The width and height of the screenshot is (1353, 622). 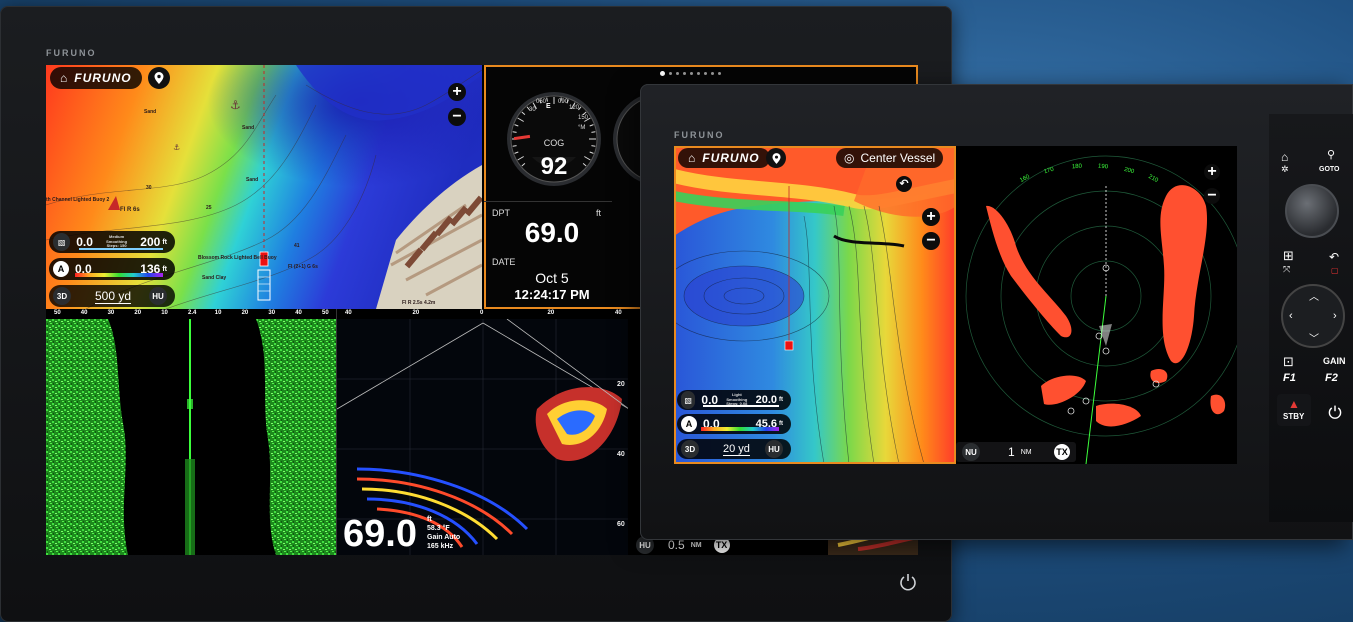 I want to click on smoothing-slider-track, so click(x=741, y=406).